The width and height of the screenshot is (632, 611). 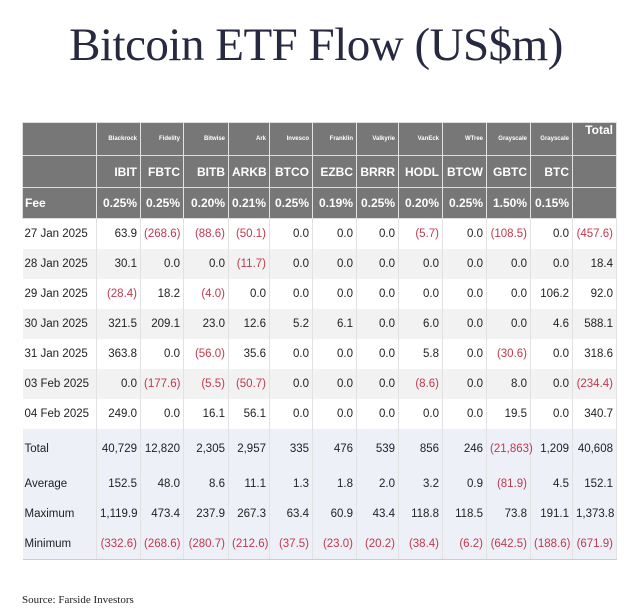 What do you see at coordinates (420, 354) in the screenshot?
I see `flow-value: 5.8` at bounding box center [420, 354].